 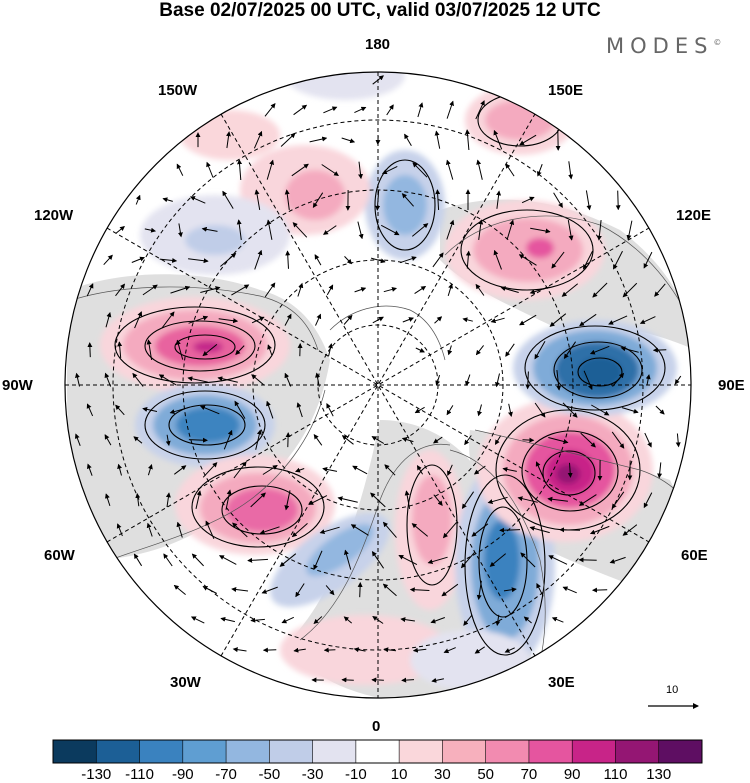 What do you see at coordinates (399, 774) in the screenshot?
I see `colorbar-label: 10` at bounding box center [399, 774].